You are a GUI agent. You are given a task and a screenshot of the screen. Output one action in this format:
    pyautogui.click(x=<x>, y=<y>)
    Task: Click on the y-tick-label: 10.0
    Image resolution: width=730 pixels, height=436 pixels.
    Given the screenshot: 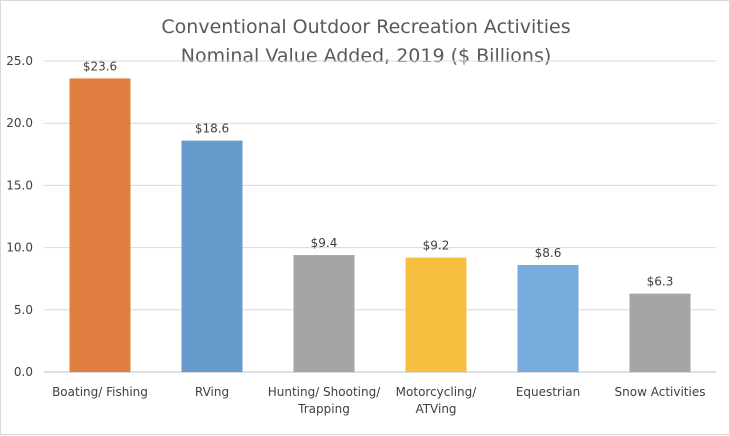 What is the action you would take?
    pyautogui.click(x=19, y=248)
    